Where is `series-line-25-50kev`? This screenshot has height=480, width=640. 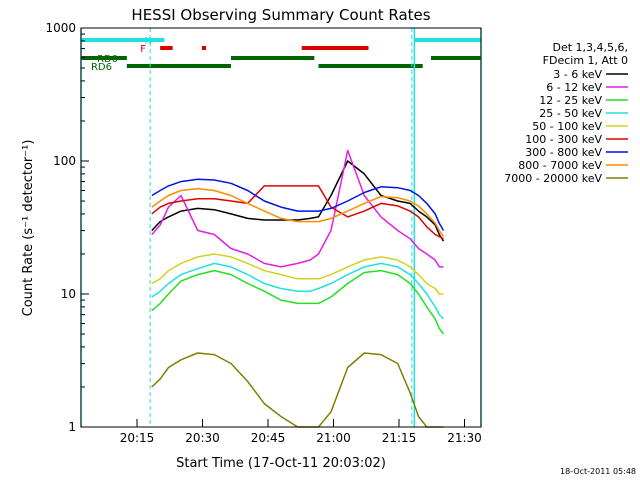
series-line-25-50kev is located at coordinates (298, 291).